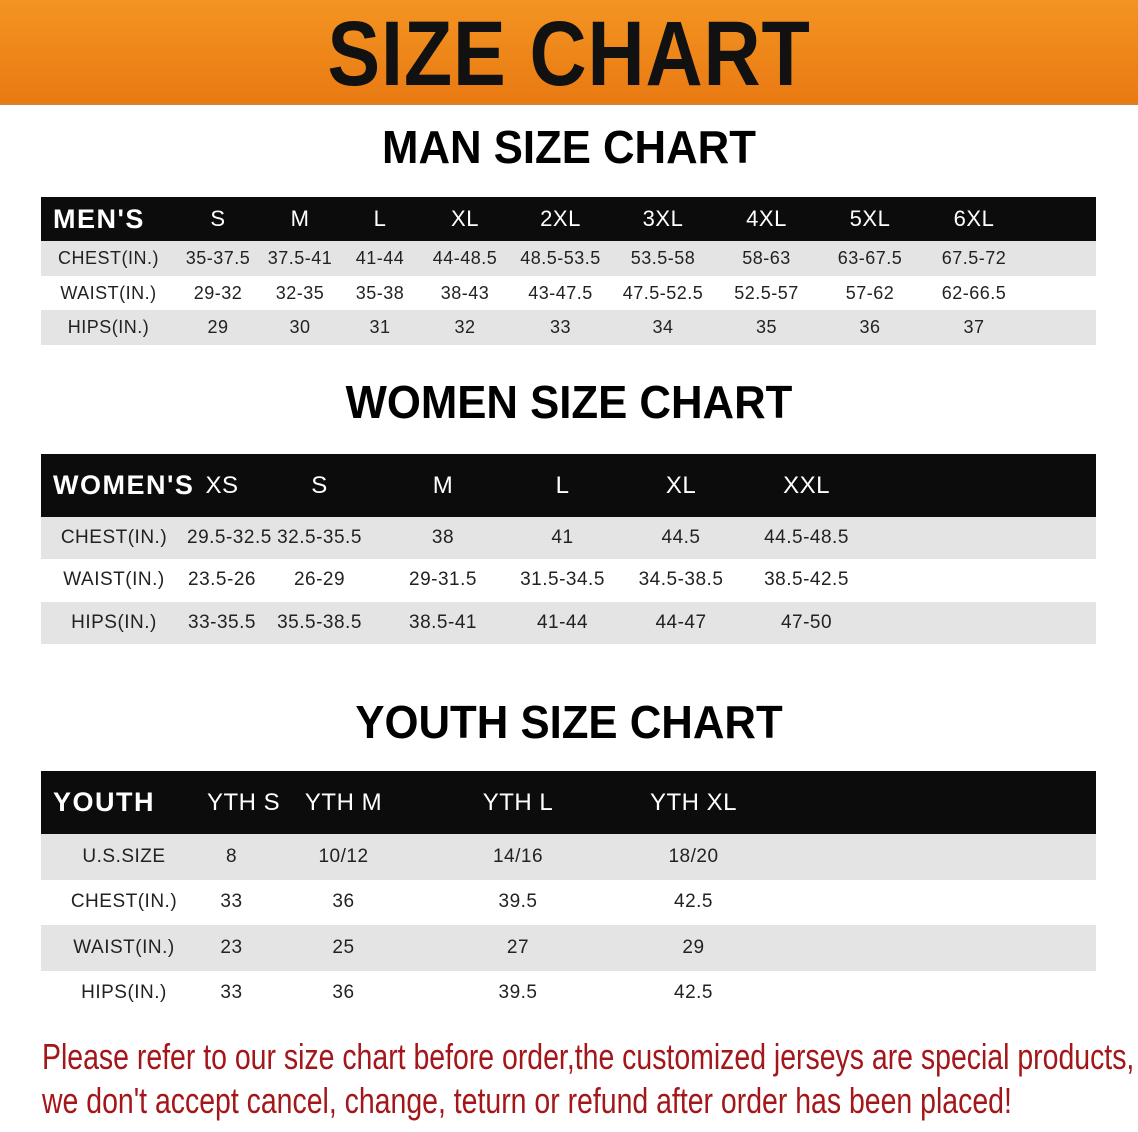  I want to click on size-chart-banner: SIZE CHART, so click(569, 52).